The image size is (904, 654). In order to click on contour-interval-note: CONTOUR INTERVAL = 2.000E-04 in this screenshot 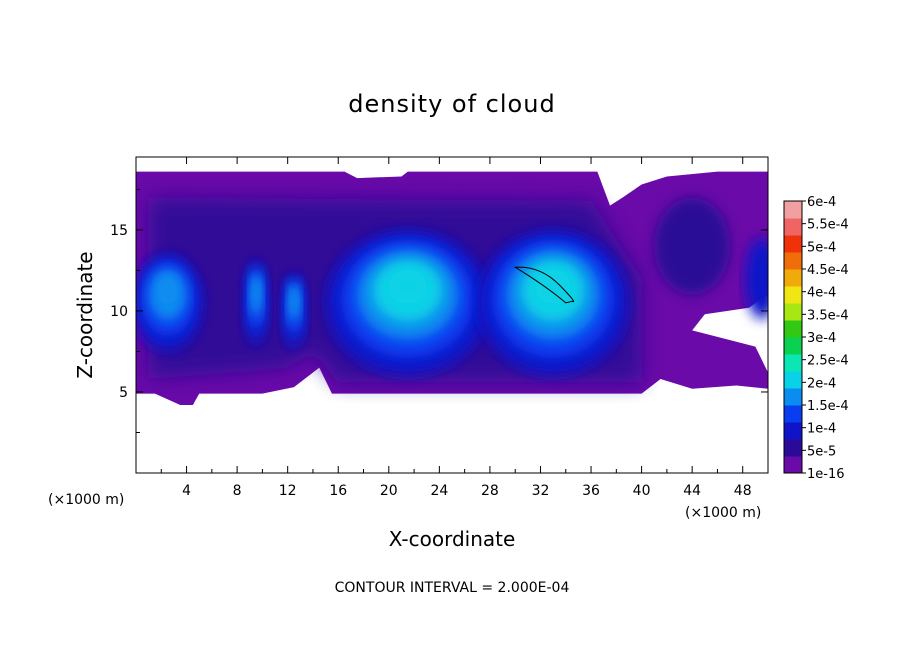, I will do `click(452, 588)`.